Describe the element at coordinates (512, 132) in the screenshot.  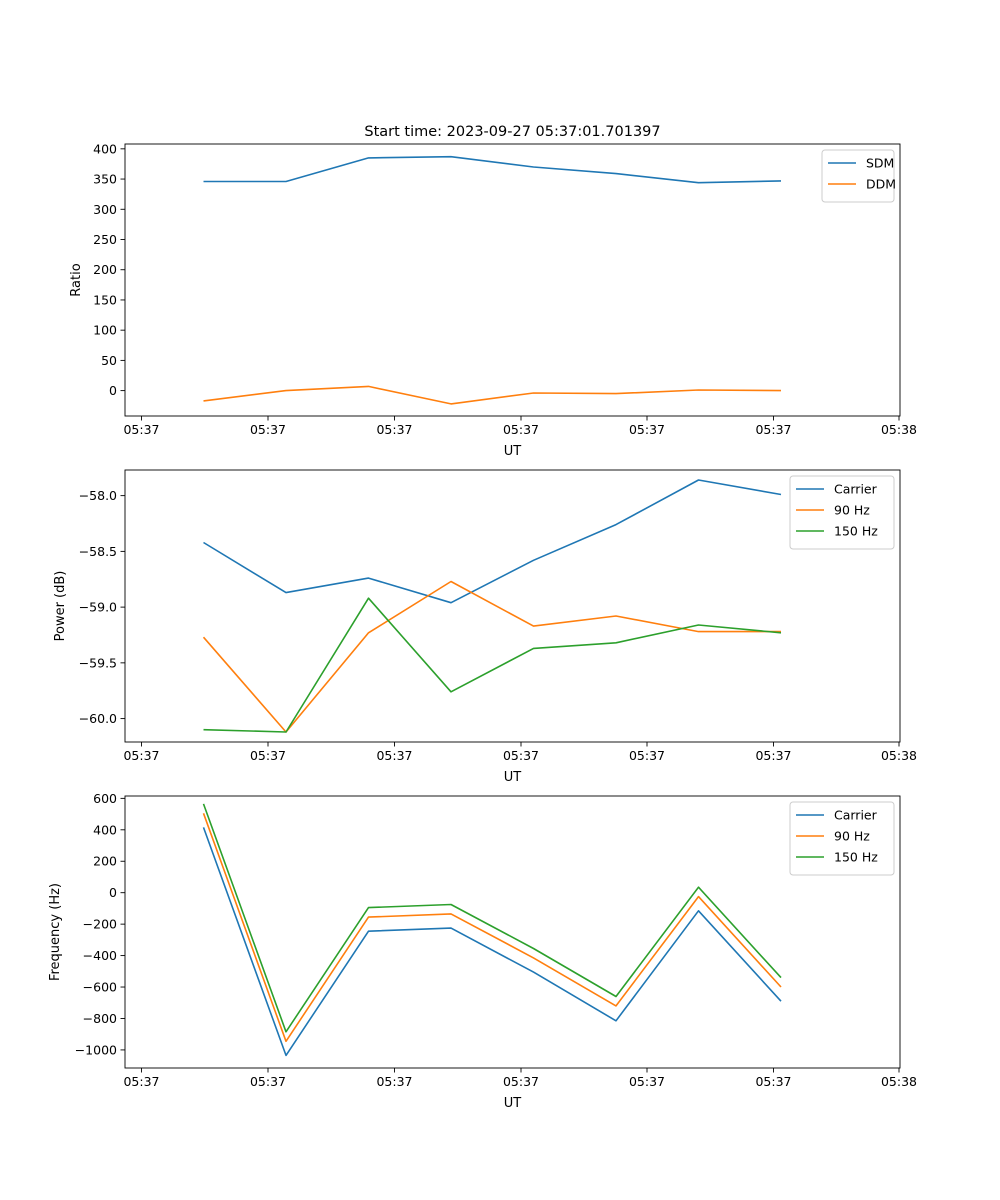
I see `figure-title: Start time: 2023-09-27 05:37:01.701397` at that location.